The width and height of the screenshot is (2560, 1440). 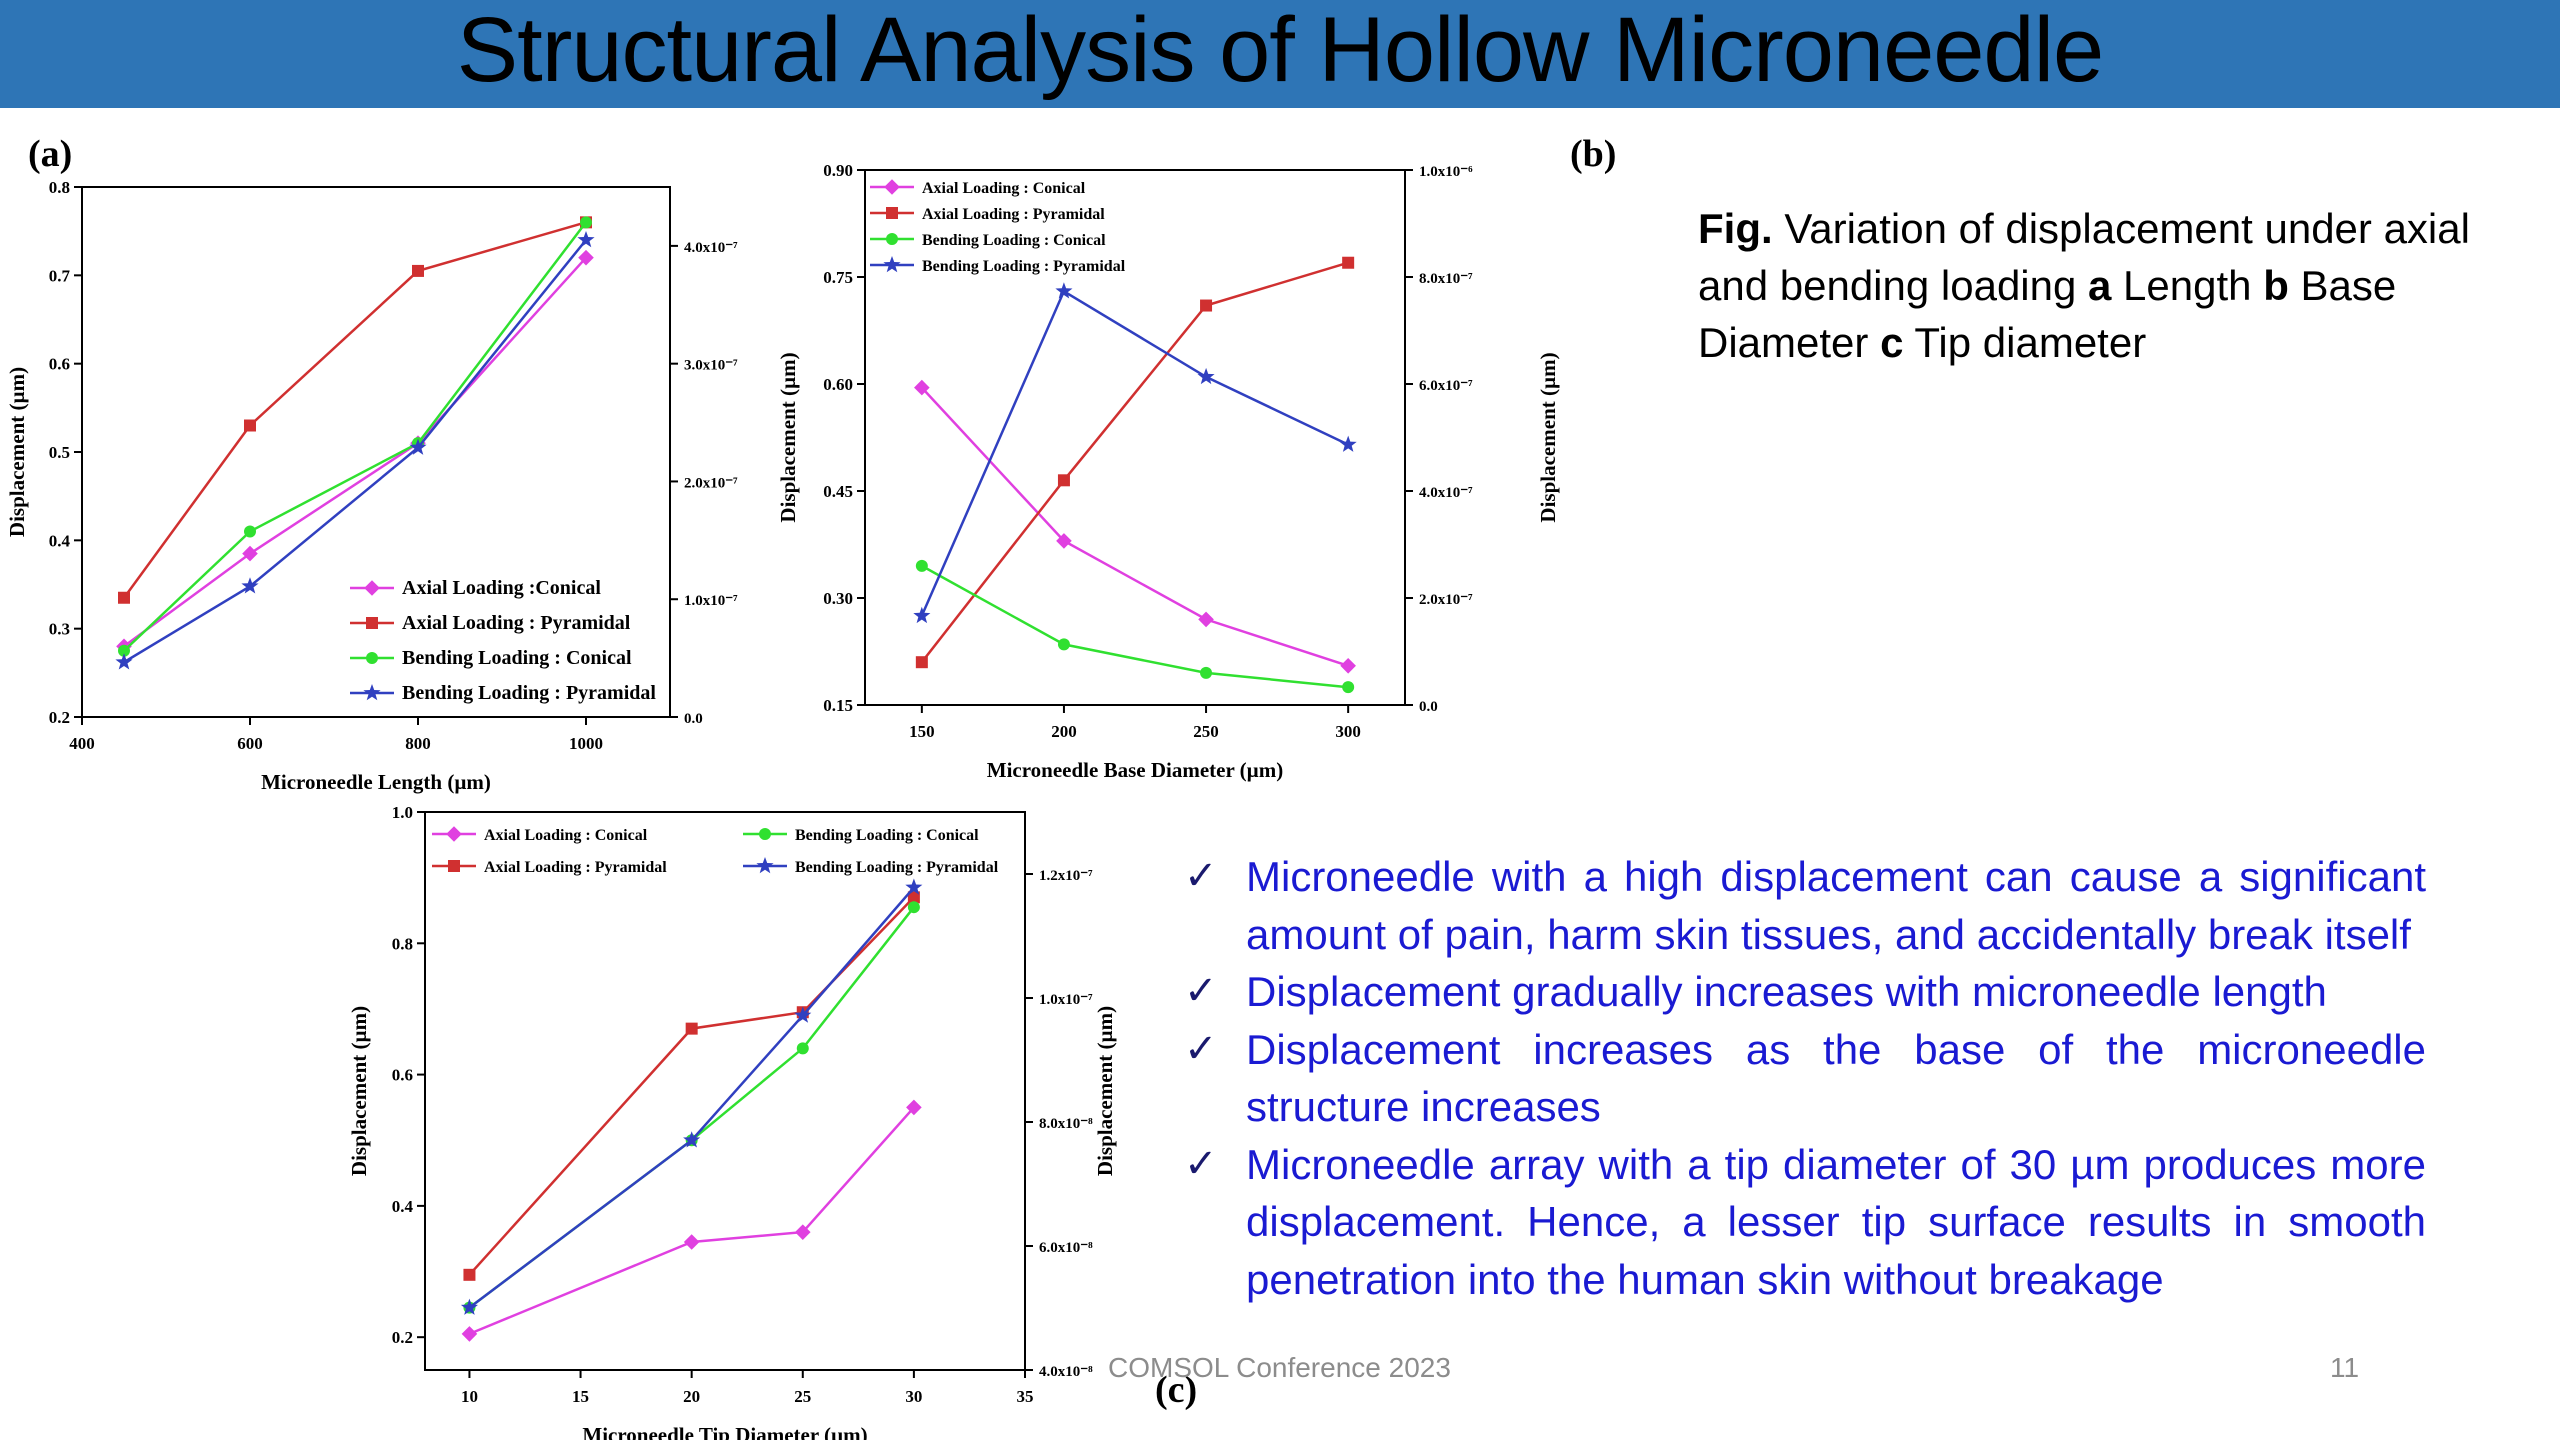 What do you see at coordinates (402, 1075) in the screenshot?
I see `y-tick-label: 0.6` at bounding box center [402, 1075].